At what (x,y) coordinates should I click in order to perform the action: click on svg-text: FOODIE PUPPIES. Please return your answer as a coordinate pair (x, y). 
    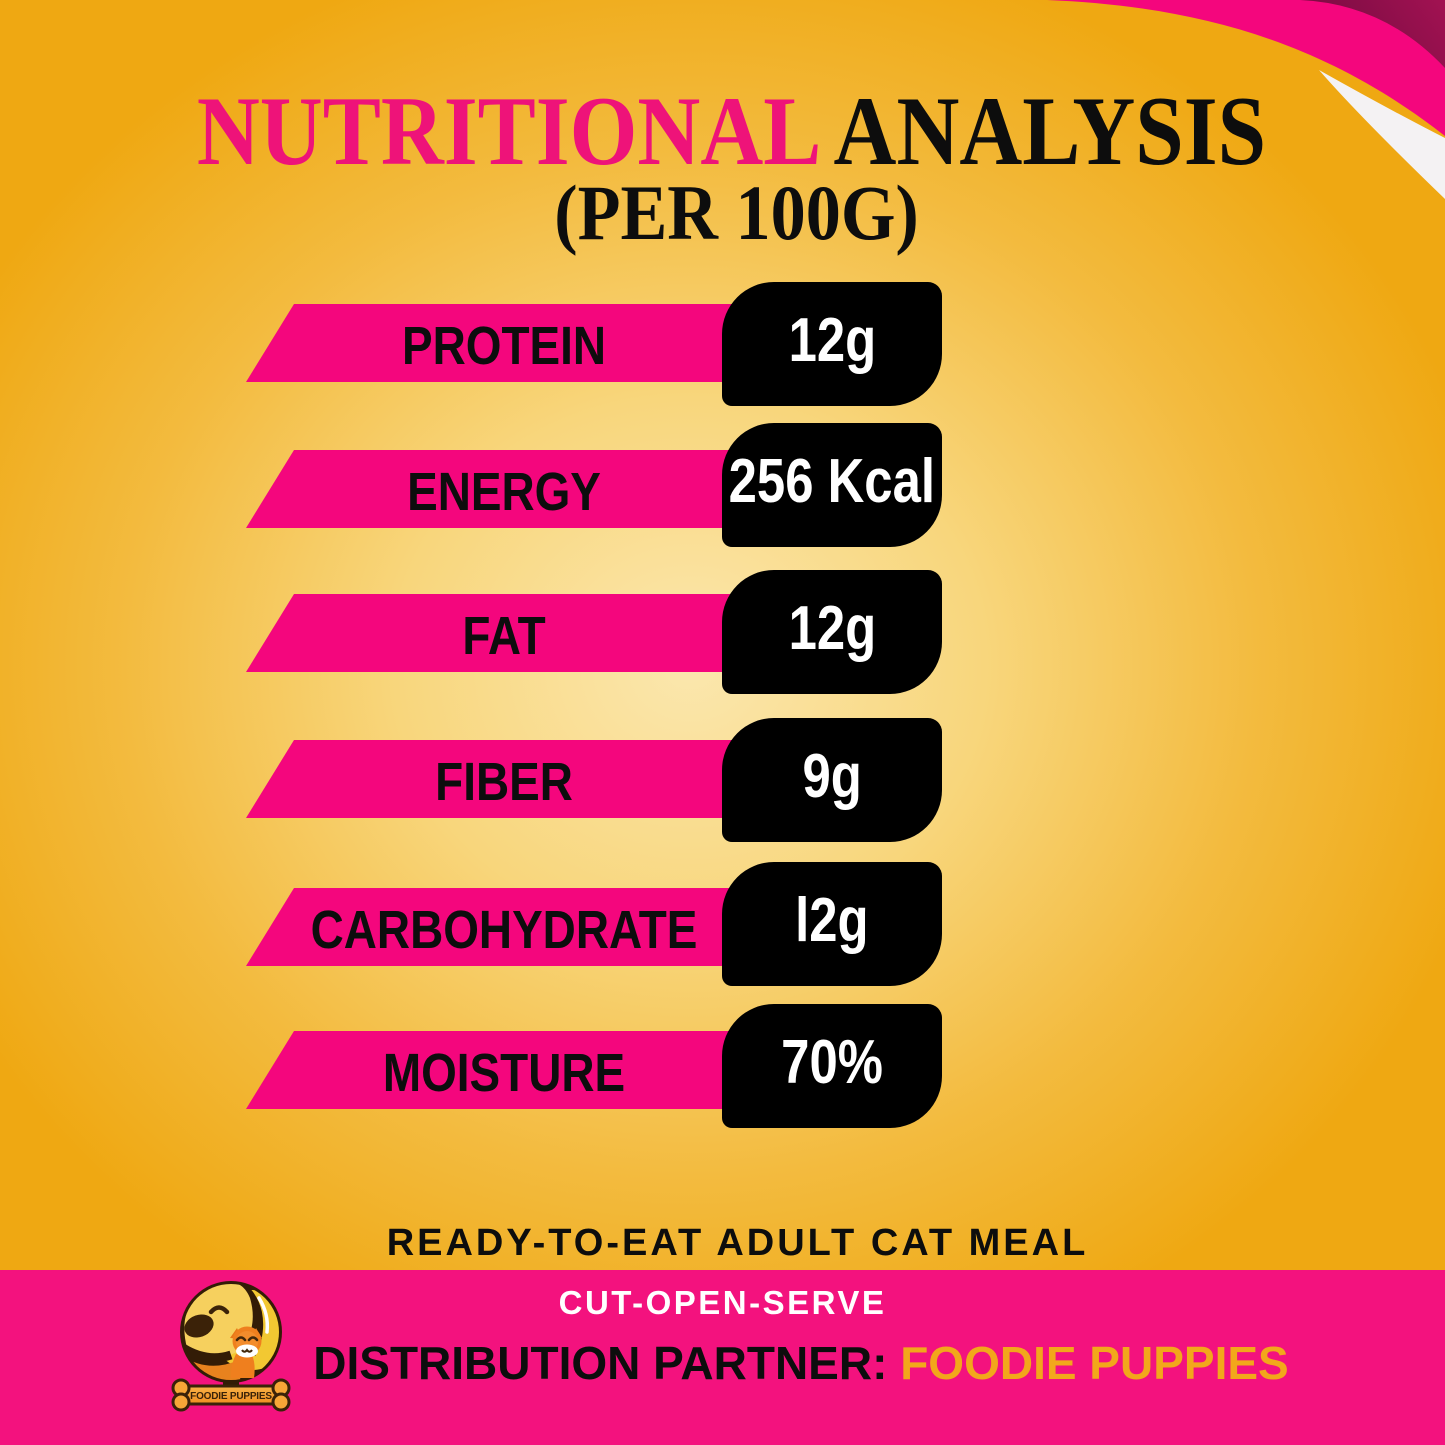
    Looking at the image, I should click on (231, 1396).